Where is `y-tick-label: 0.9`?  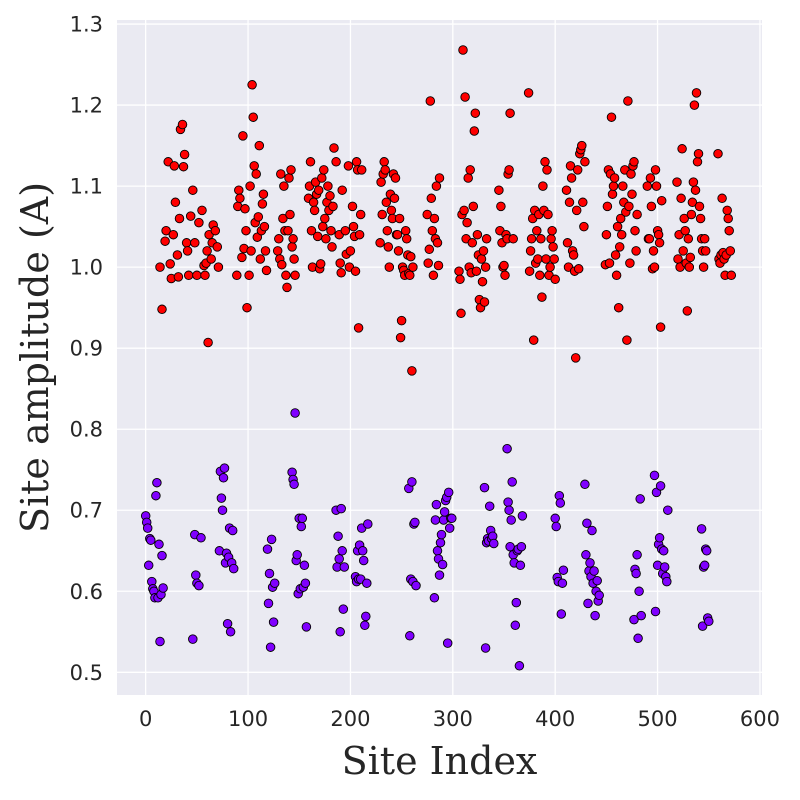
y-tick-label: 0.9 is located at coordinates (86, 349).